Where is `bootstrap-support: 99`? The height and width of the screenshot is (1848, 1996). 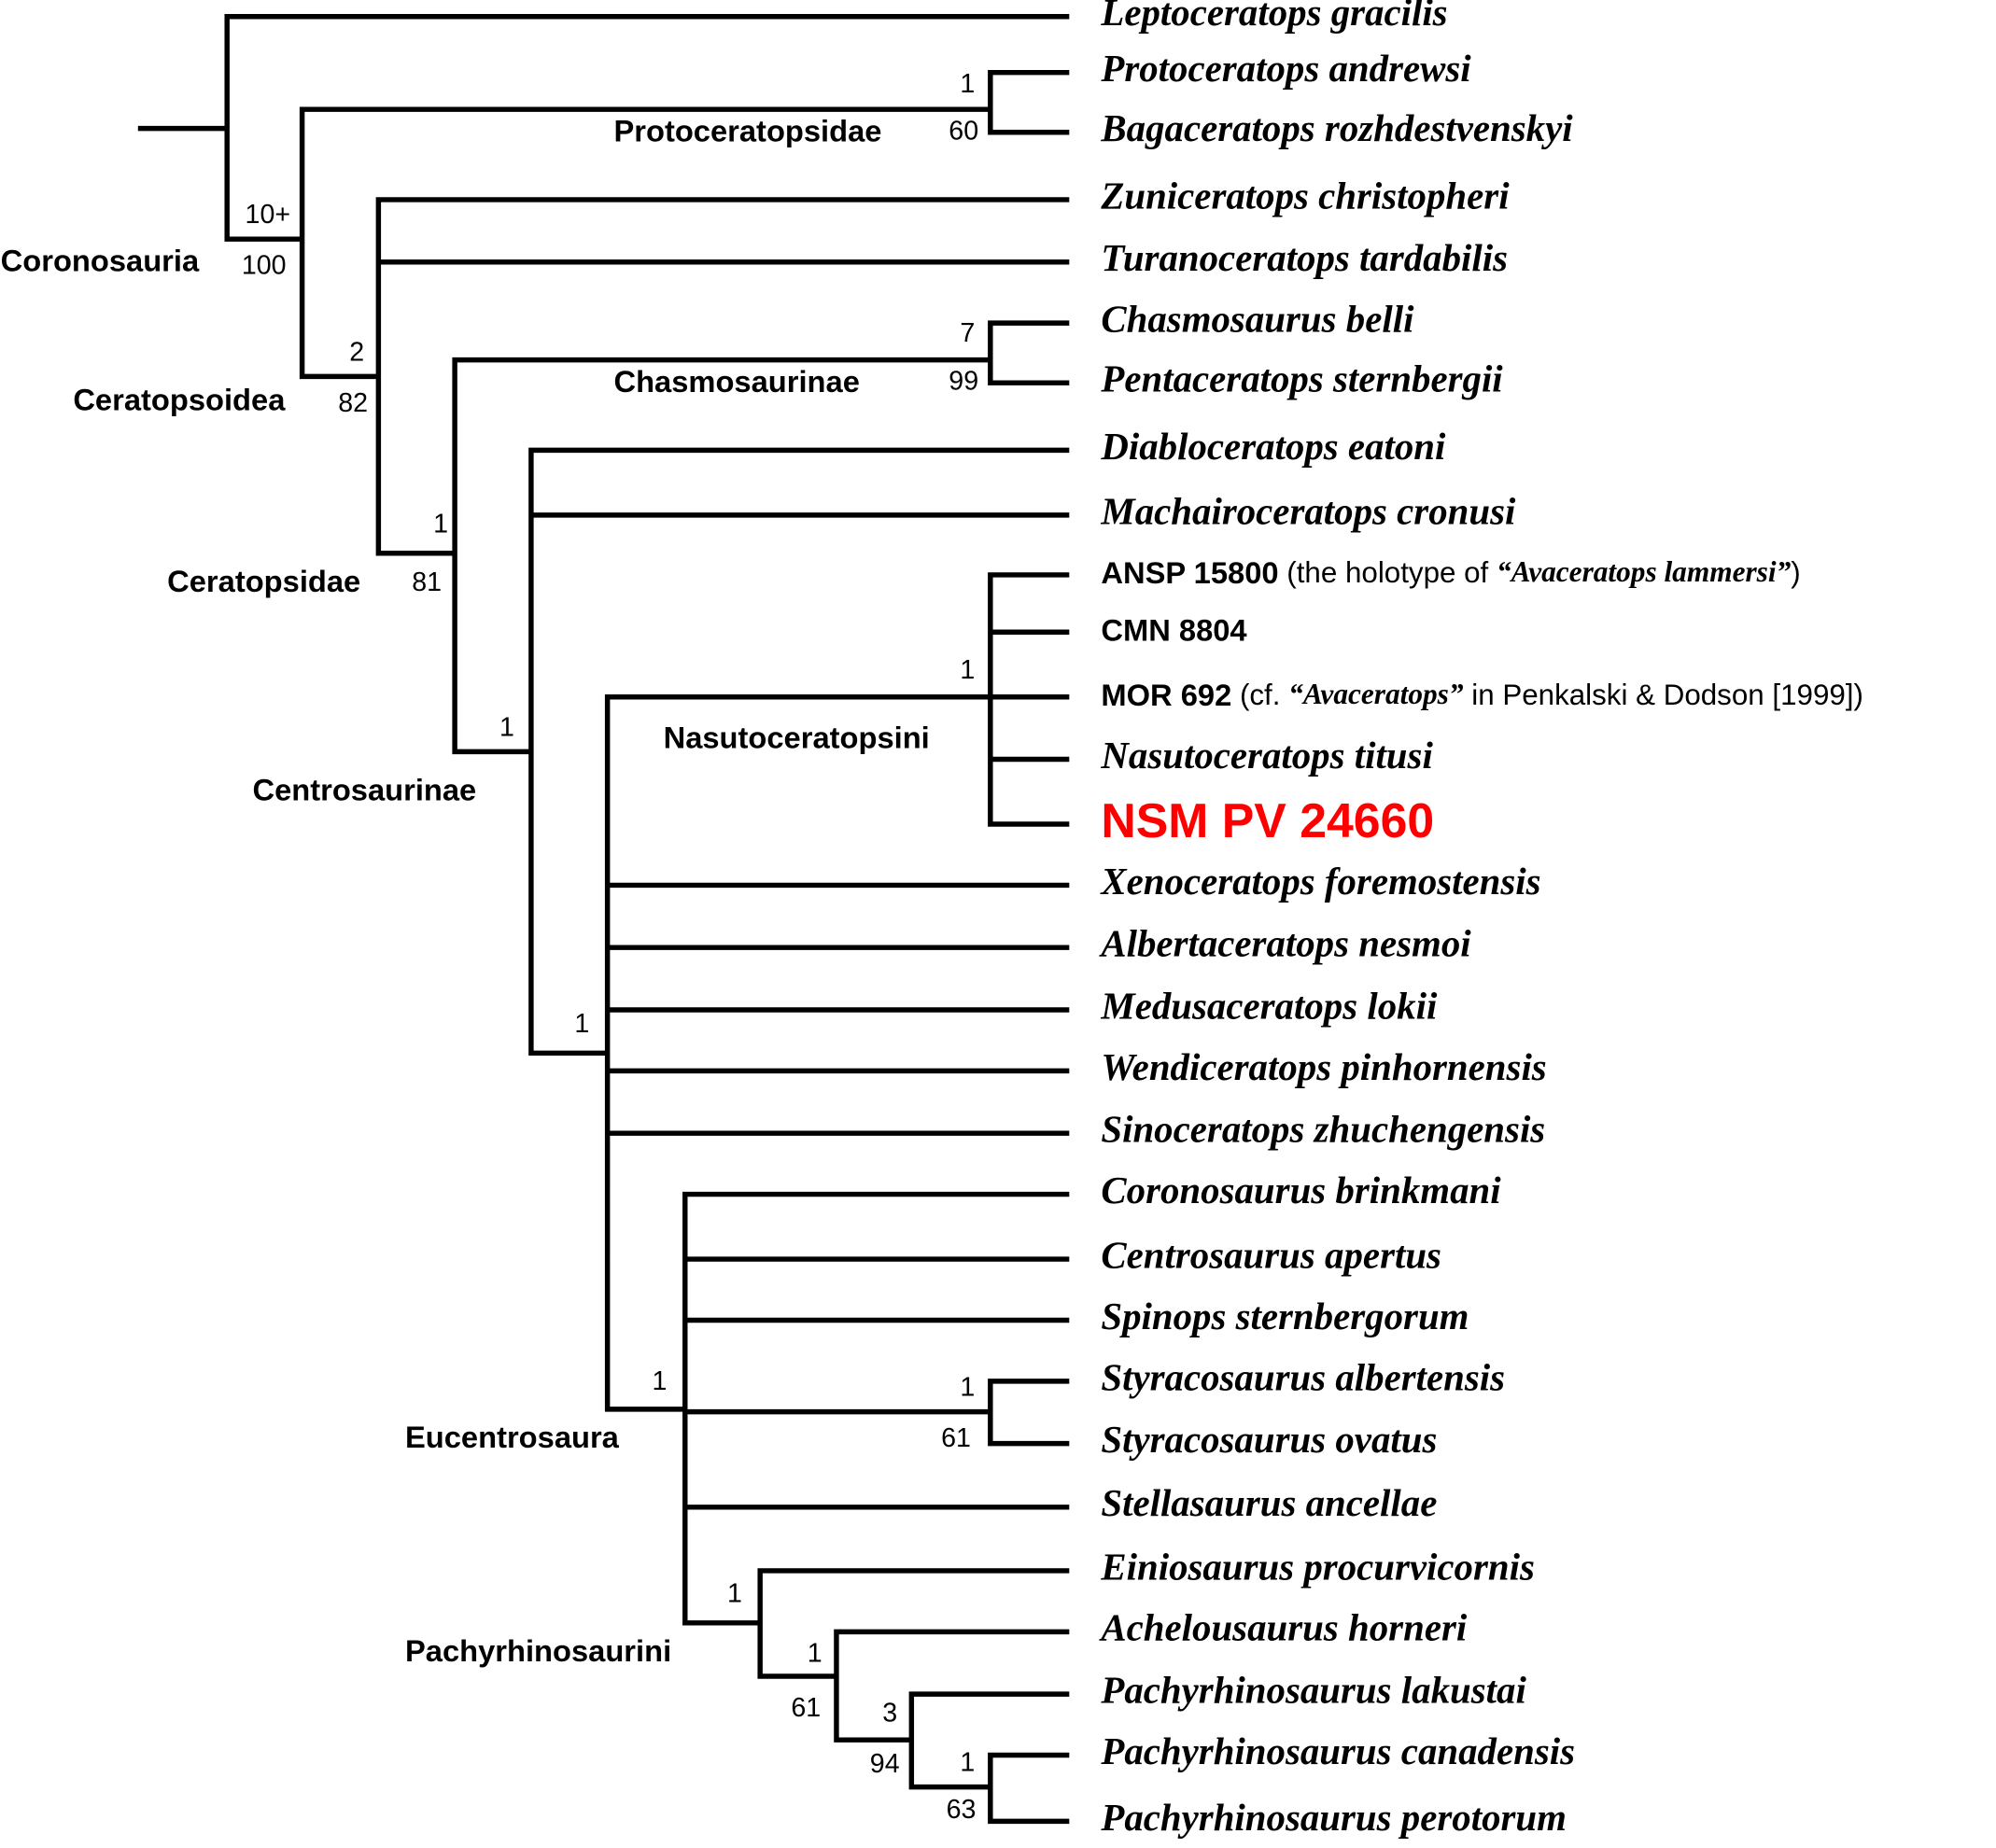
bootstrap-support: 99 is located at coordinates (963, 382).